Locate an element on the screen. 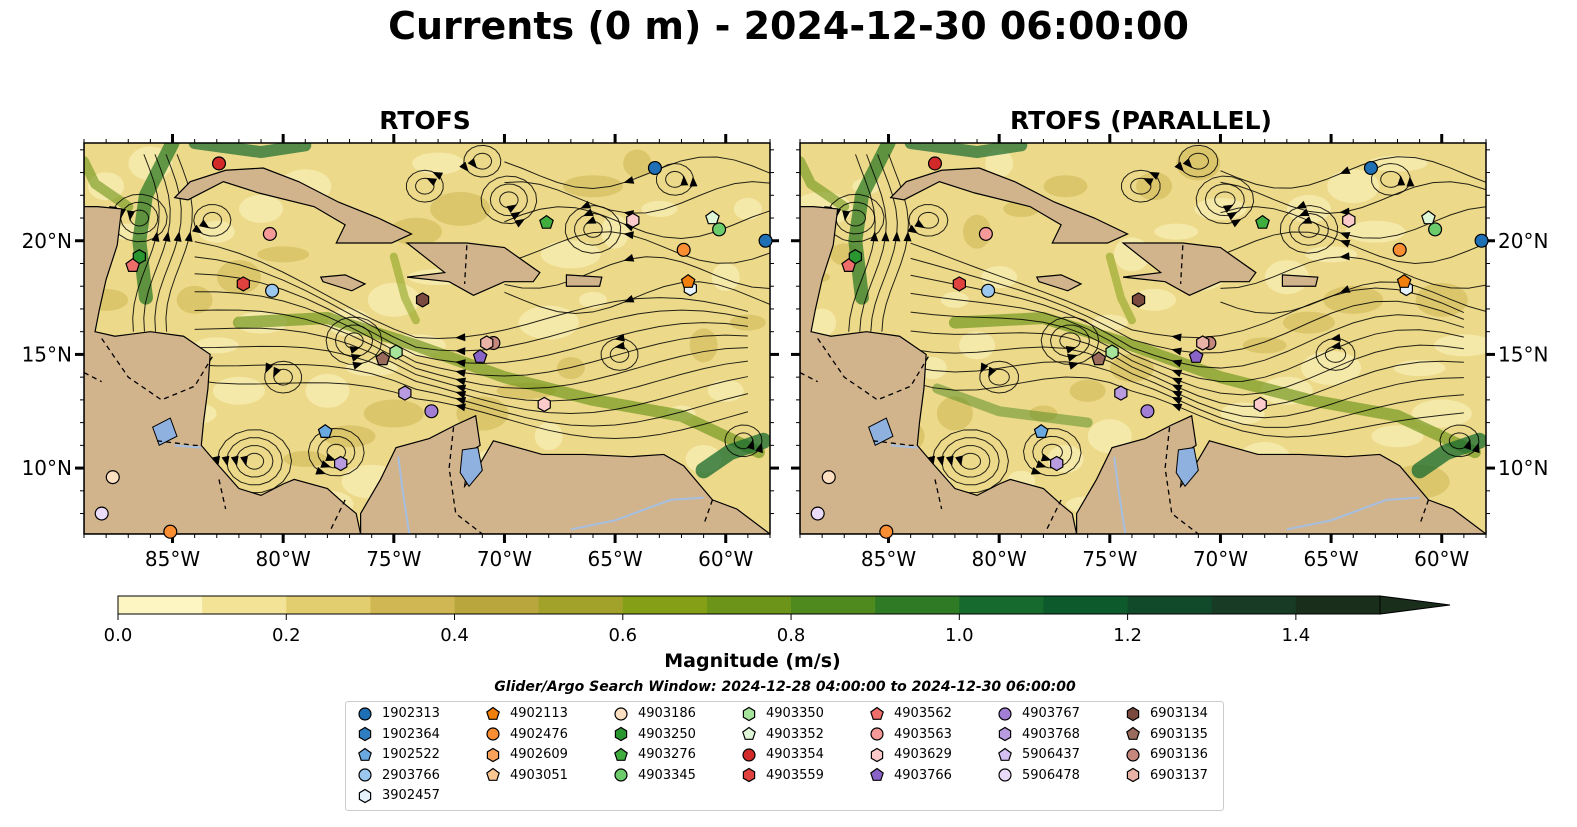 The image size is (1577, 827). legend-label: 5906478 is located at coordinates (1051, 775).